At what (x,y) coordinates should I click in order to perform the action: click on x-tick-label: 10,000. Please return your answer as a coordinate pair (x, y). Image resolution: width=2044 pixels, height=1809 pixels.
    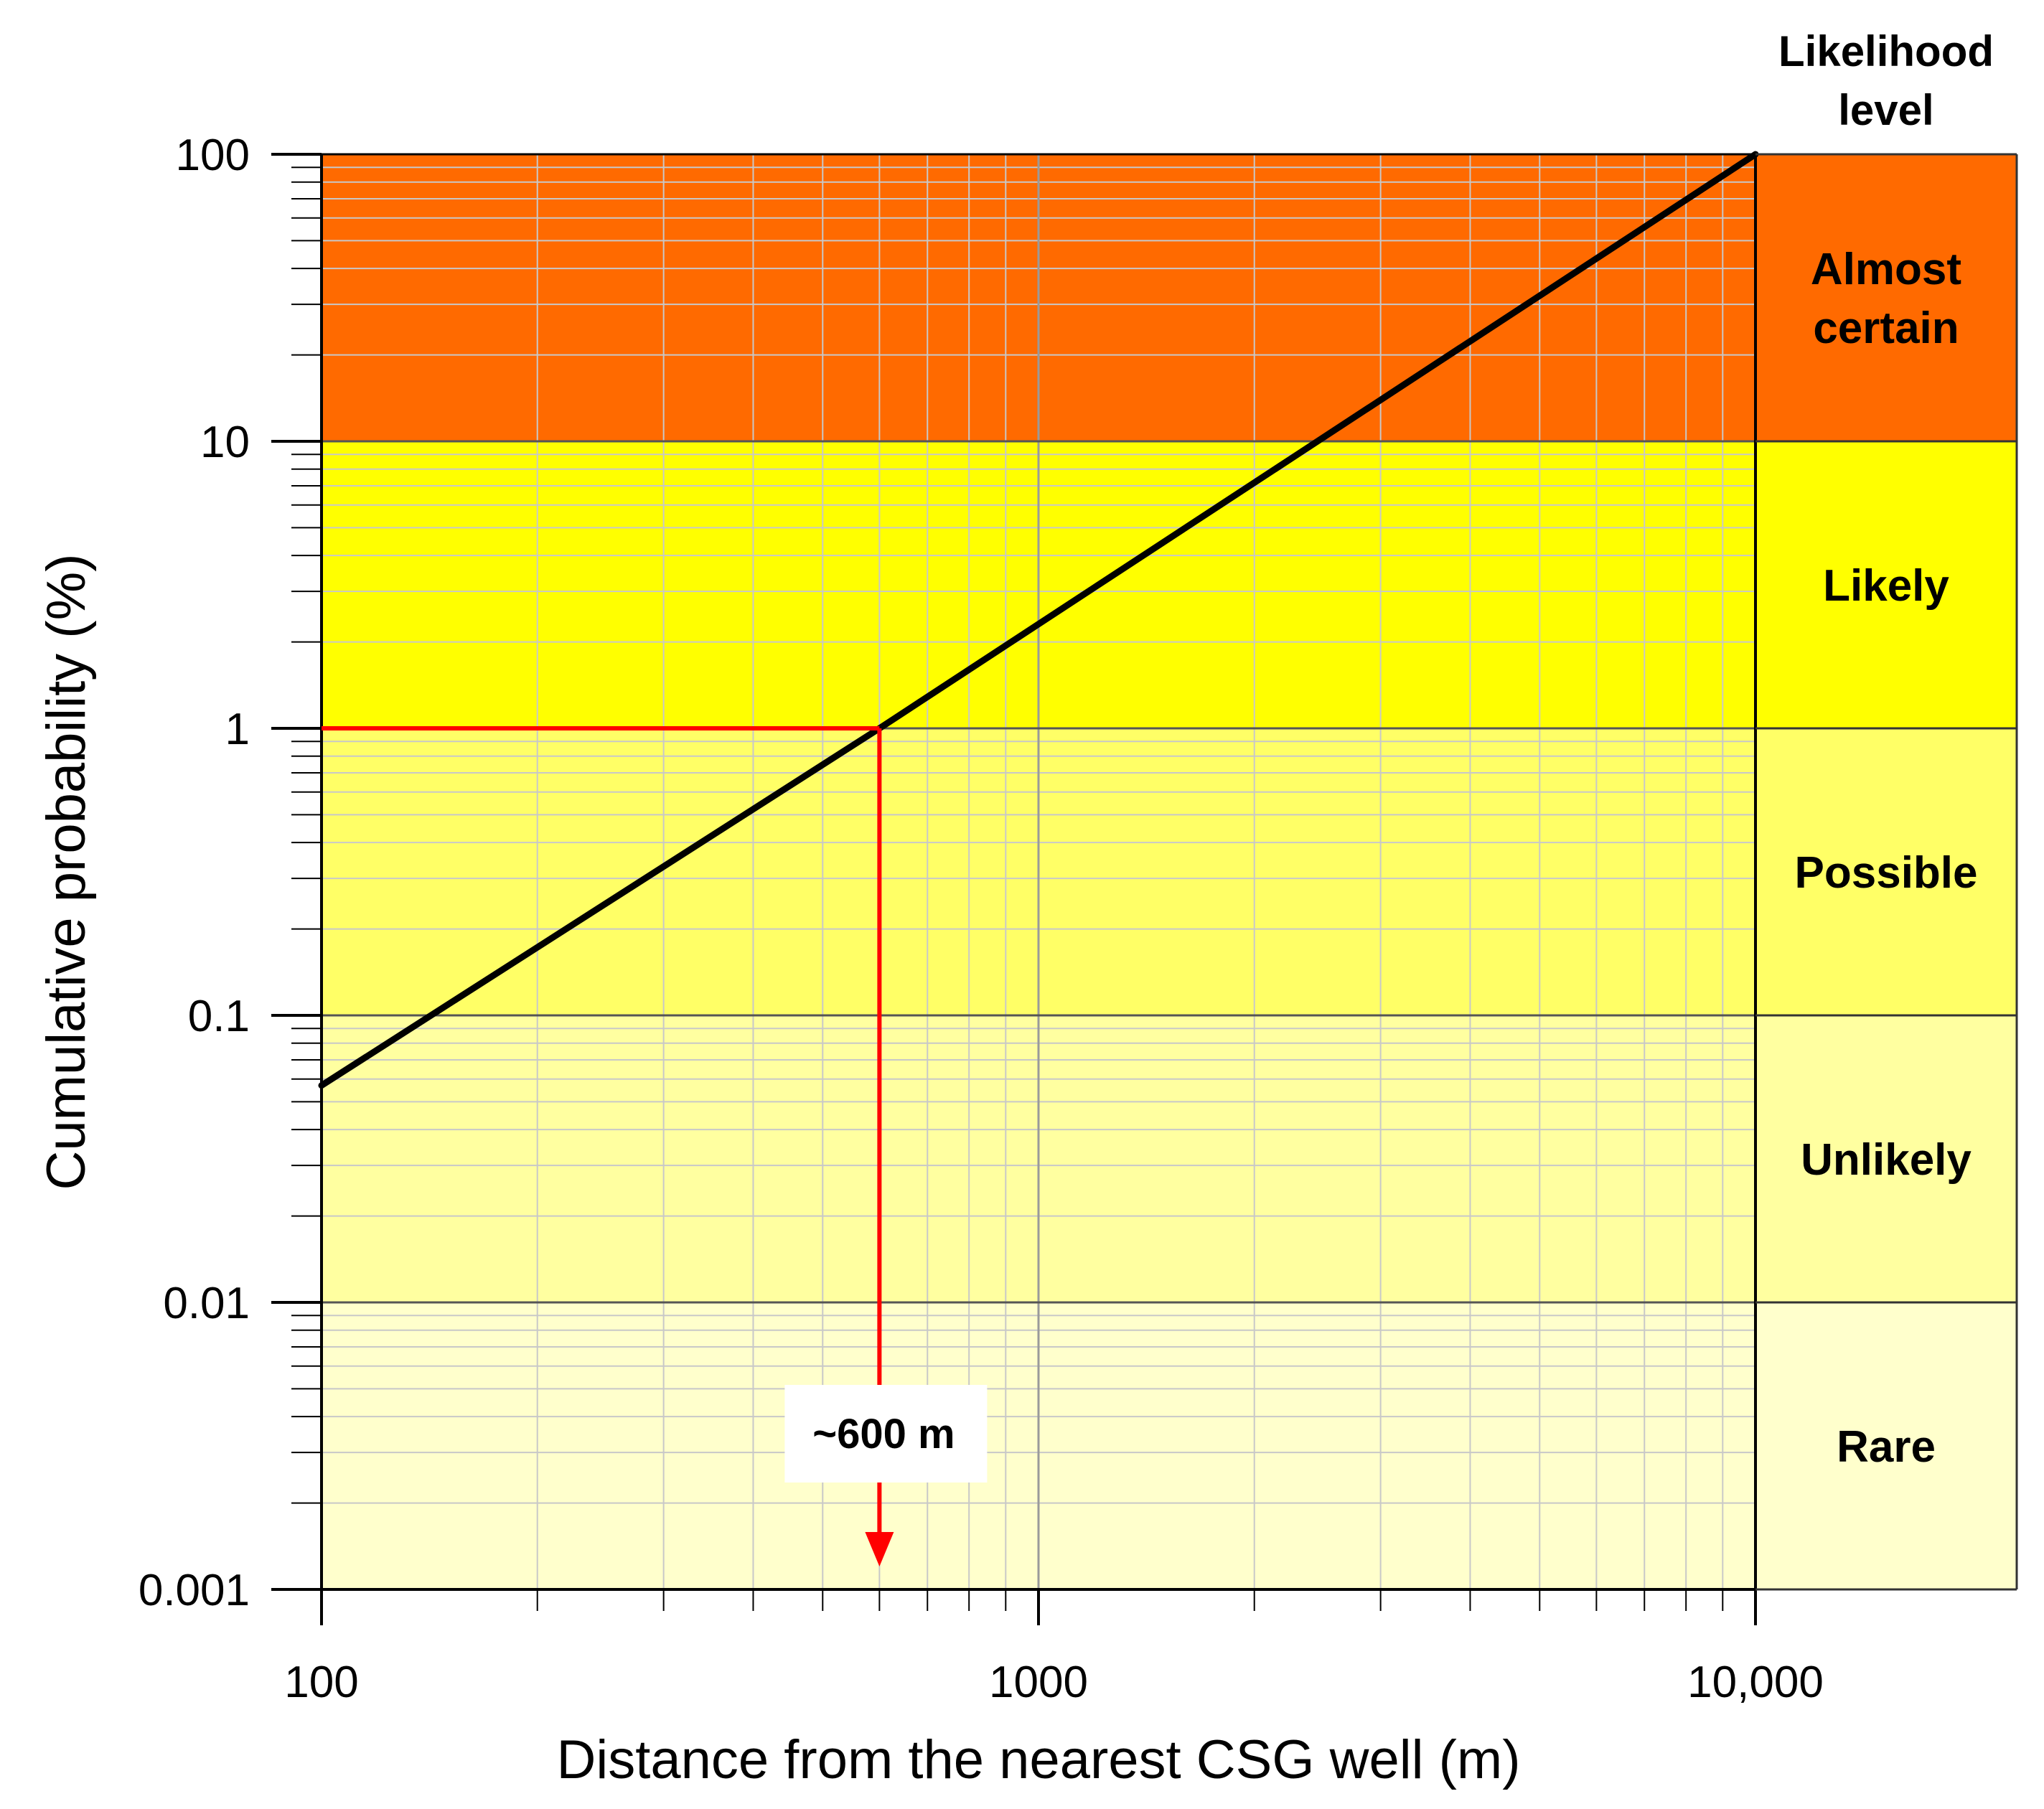
    Looking at the image, I should click on (1755, 1683).